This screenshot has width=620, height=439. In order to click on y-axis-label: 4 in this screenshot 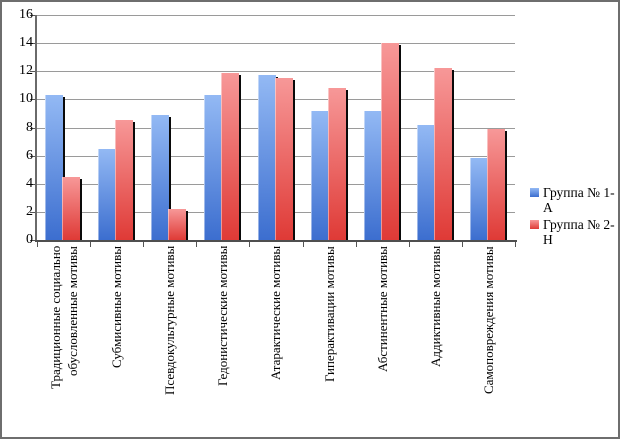, I will do `click(29, 183)`.